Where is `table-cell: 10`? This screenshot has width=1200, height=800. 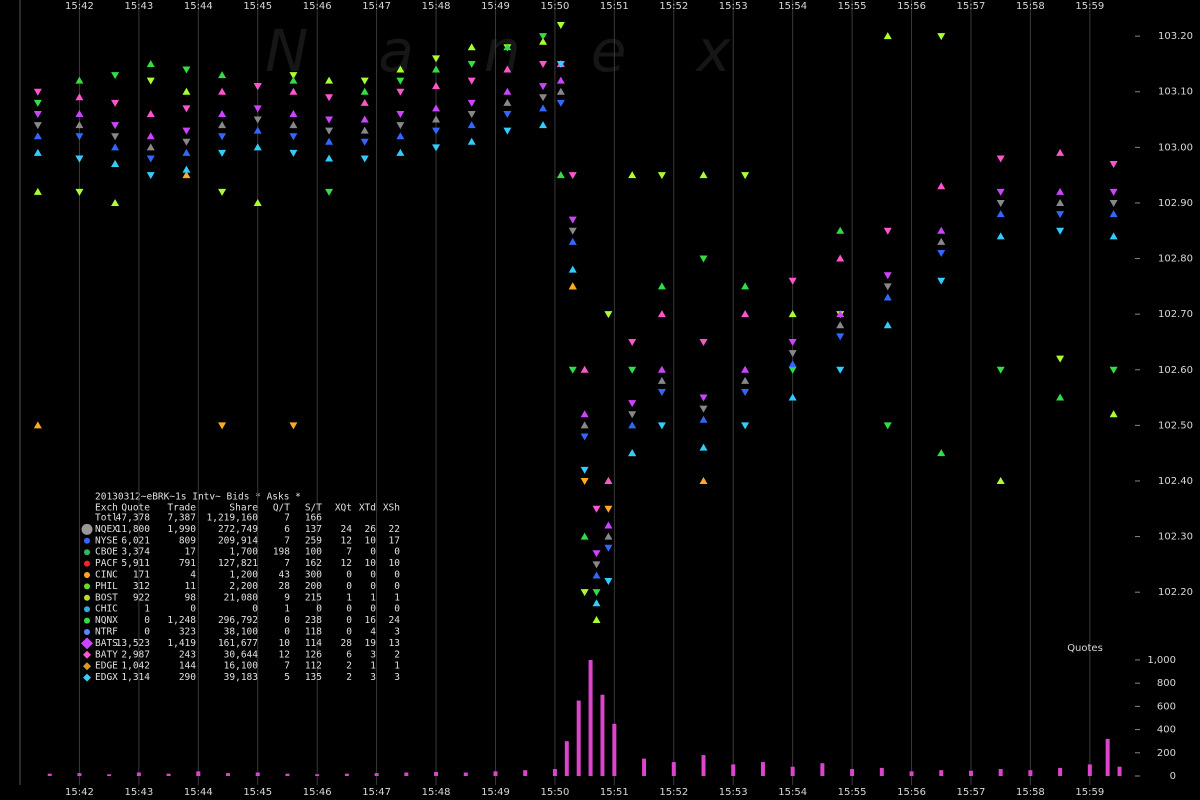 table-cell: 10 is located at coordinates (285, 643).